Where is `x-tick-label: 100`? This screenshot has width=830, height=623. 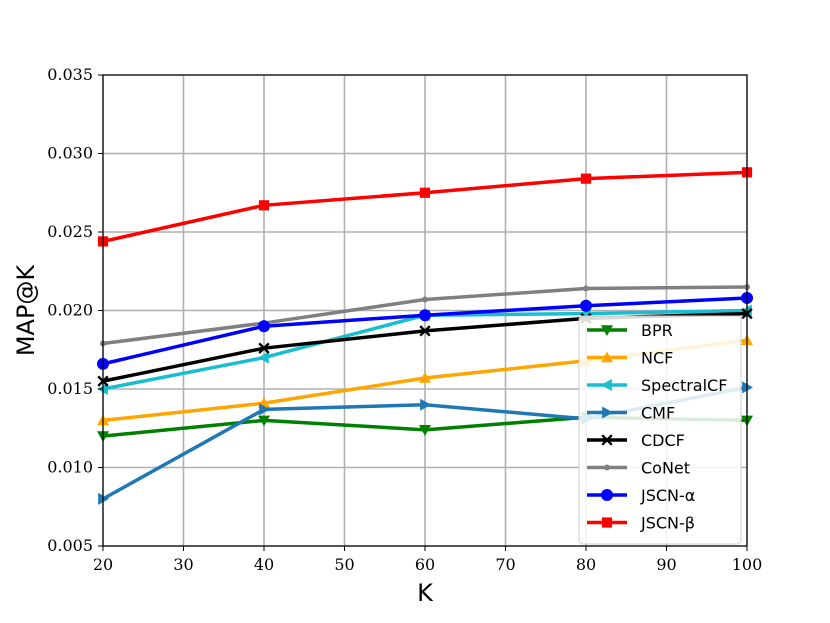
x-tick-label: 100 is located at coordinates (747, 564).